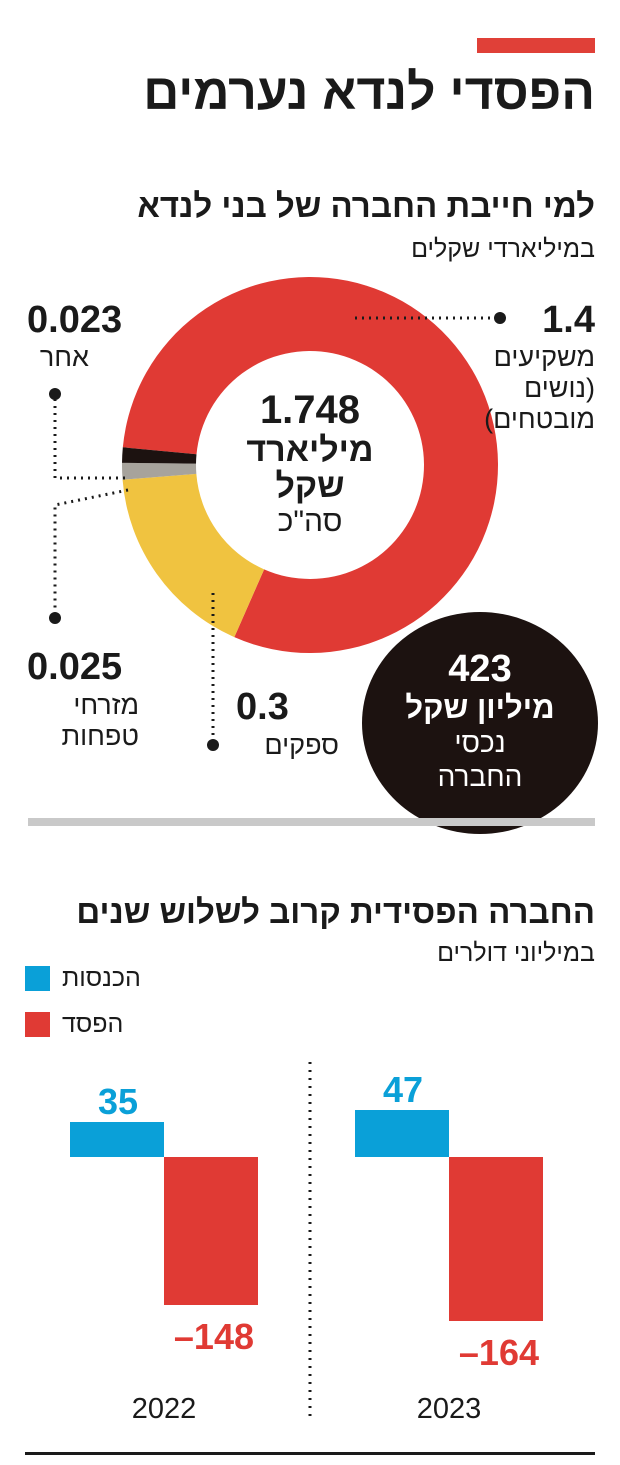 The width and height of the screenshot is (620, 1465). I want to click on loss-value-label: –148, so click(214, 1336).